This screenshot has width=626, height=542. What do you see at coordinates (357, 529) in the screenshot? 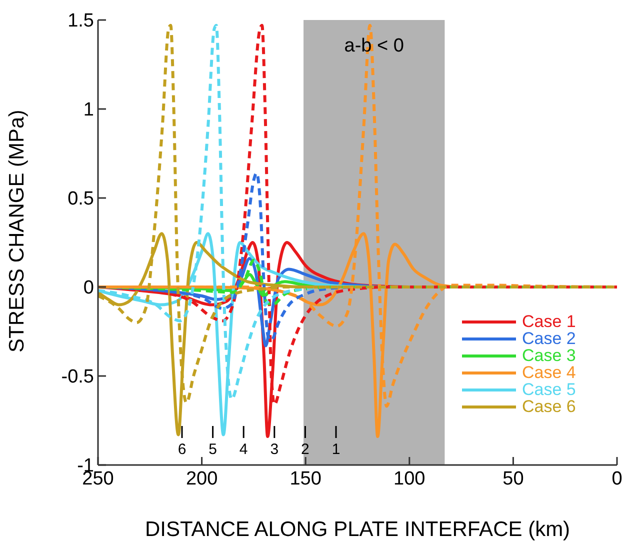
I see `x-axis-title: DISTANCE ALONG PLATE INTERFACE (km)` at bounding box center [357, 529].